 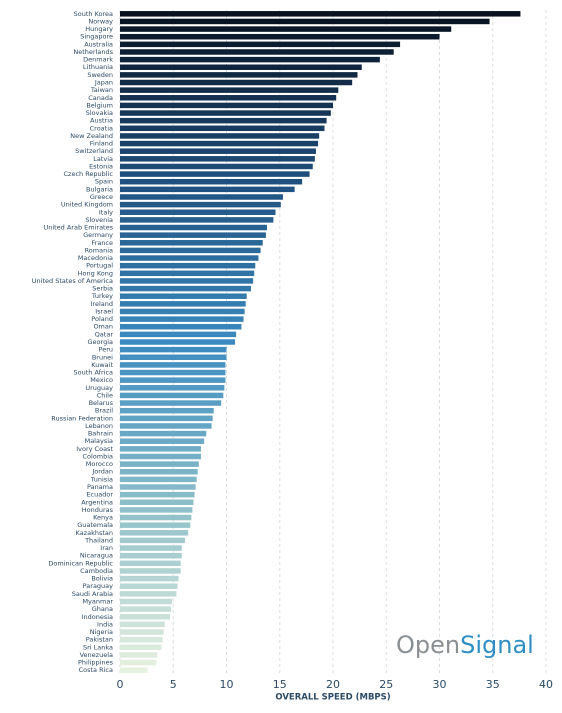 I want to click on y-tick-label: United Arab Emirates, so click(x=78, y=228).